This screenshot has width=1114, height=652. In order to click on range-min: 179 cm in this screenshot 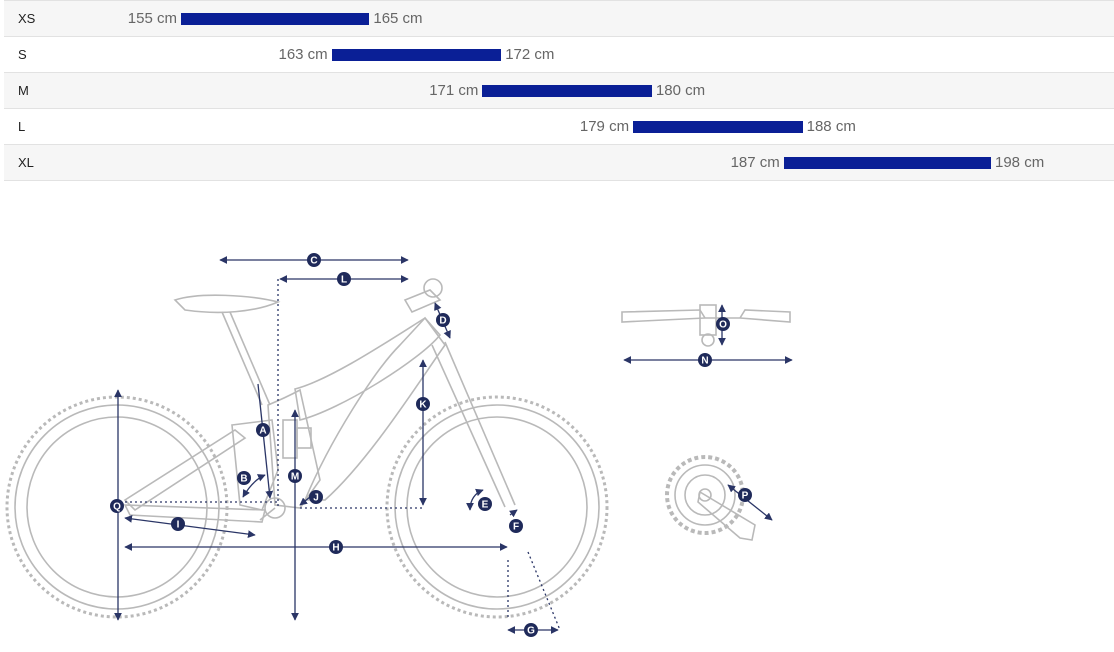, I will do `click(604, 126)`.